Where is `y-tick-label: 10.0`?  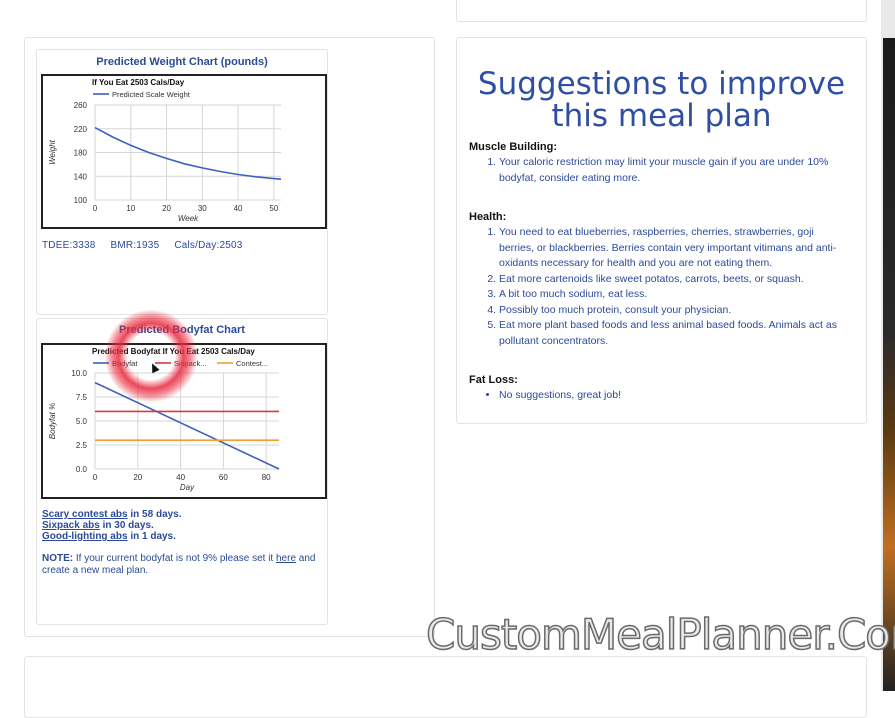 y-tick-label: 10.0 is located at coordinates (79, 373).